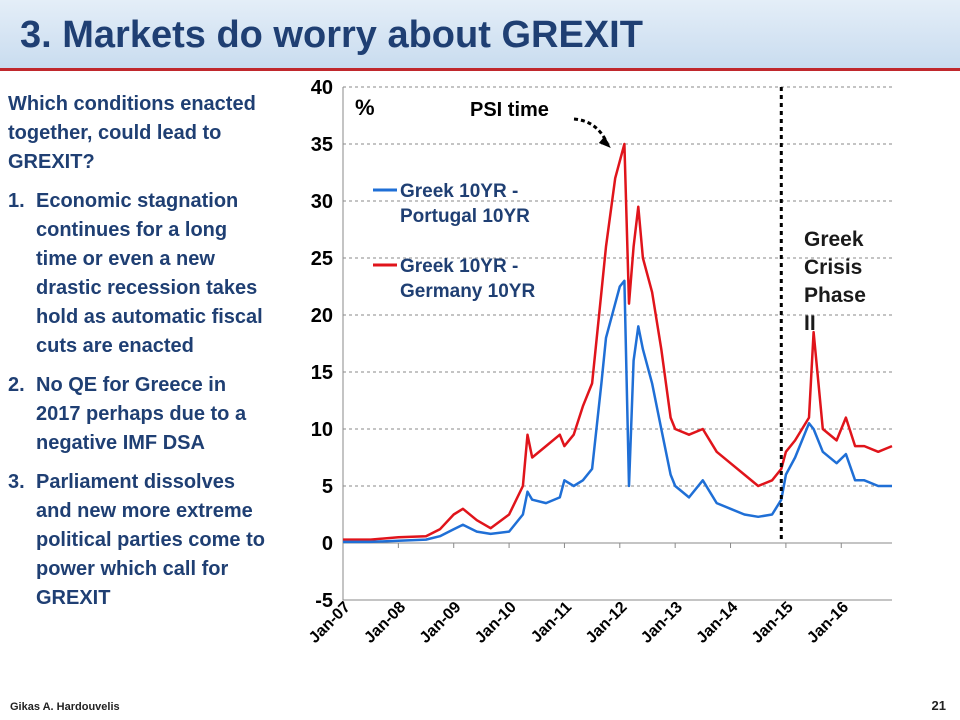 This screenshot has width=960, height=720. I want to click on y-tick-label: 10, so click(322, 430).